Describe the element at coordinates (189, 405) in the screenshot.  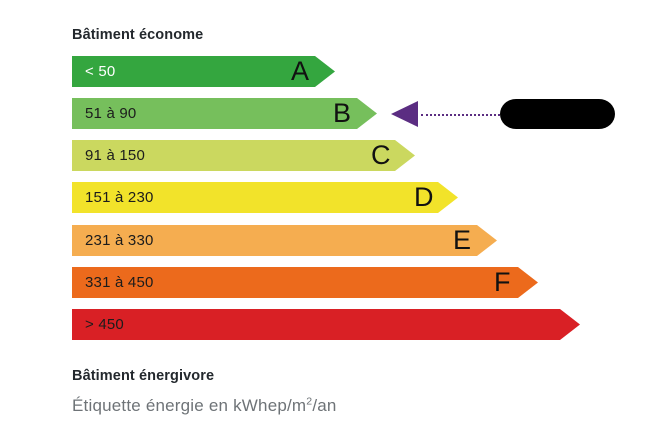
I see `energy-unit-caption-prefix: Étiquette énergie en kWhep/m` at that location.